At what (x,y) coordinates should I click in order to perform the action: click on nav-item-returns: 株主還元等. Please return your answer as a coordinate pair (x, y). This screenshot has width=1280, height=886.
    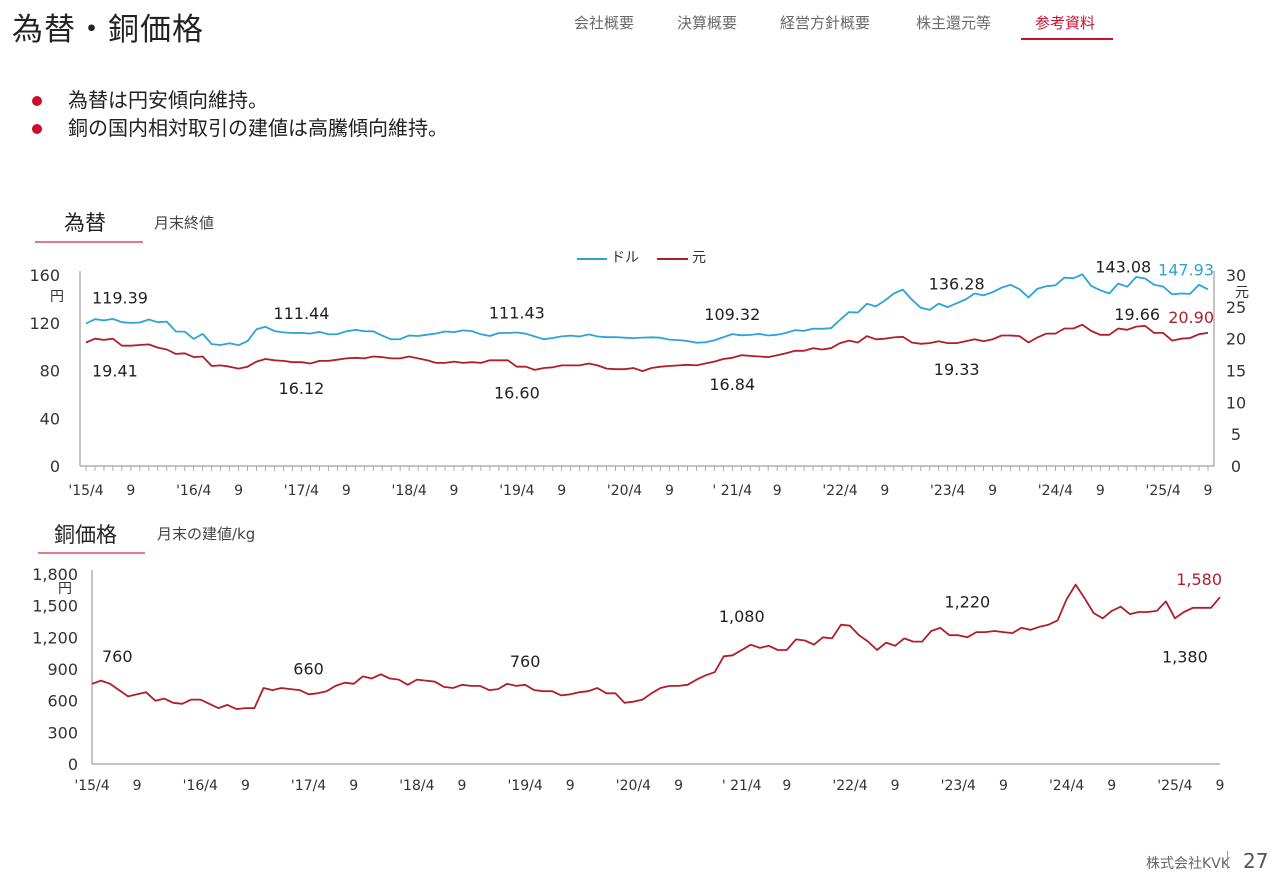
    Looking at the image, I should click on (954, 23).